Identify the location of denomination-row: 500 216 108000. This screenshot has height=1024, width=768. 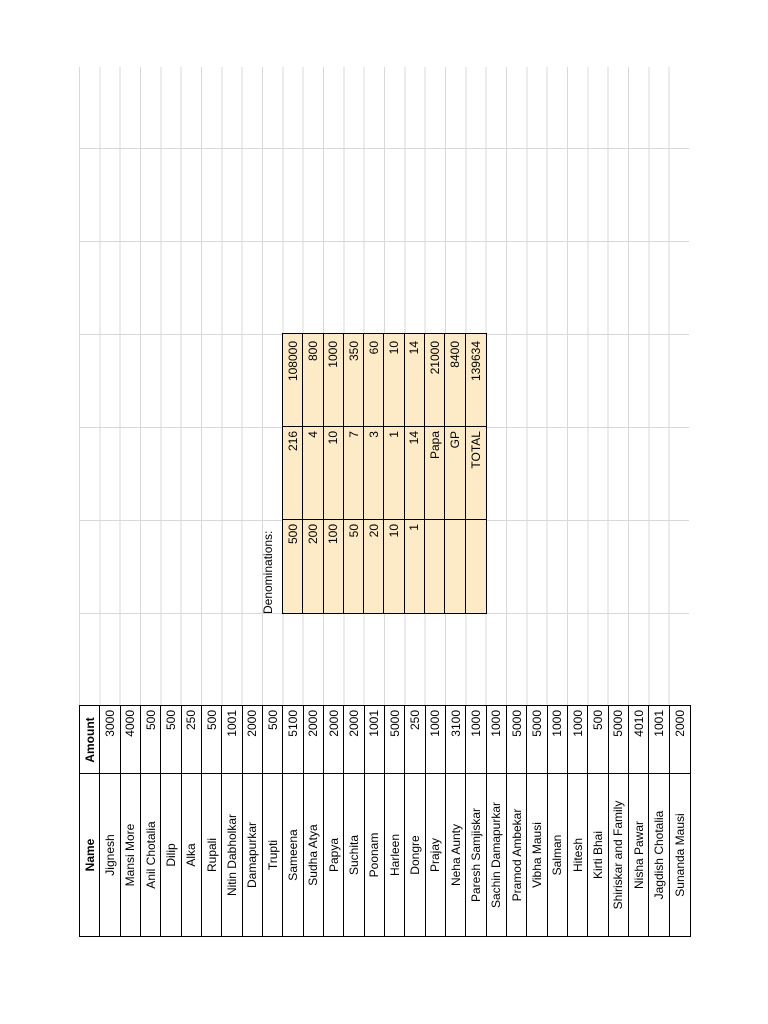
(293, 473).